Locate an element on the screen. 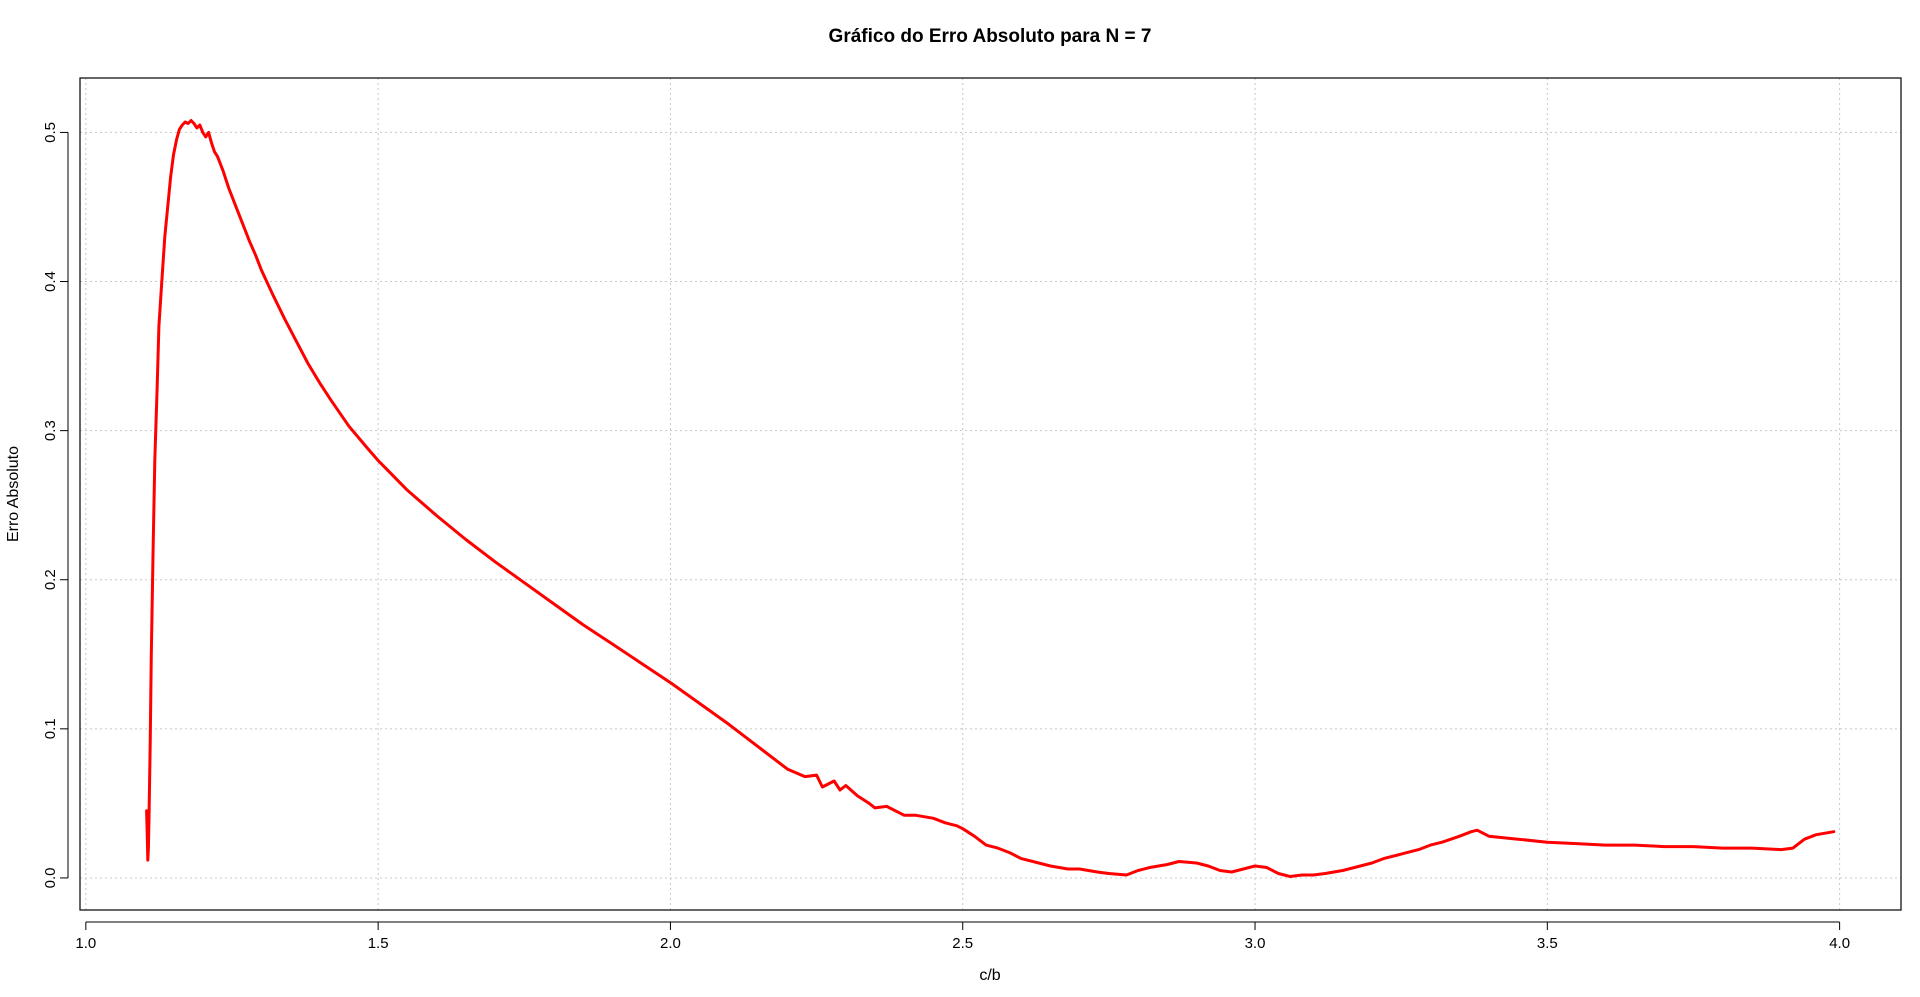  x-tick-label: 3.5 is located at coordinates (1547, 943).